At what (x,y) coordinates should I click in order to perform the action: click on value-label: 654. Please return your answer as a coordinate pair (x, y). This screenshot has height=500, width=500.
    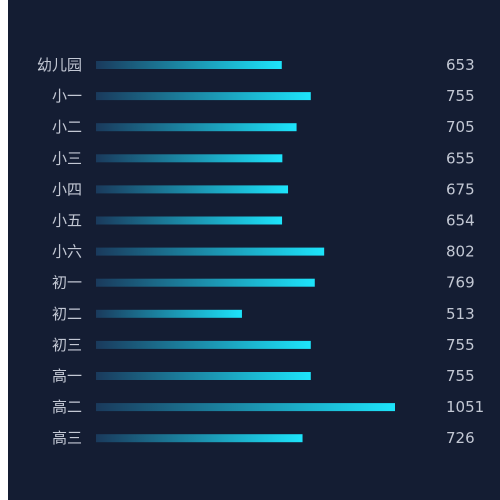
    Looking at the image, I should click on (460, 221).